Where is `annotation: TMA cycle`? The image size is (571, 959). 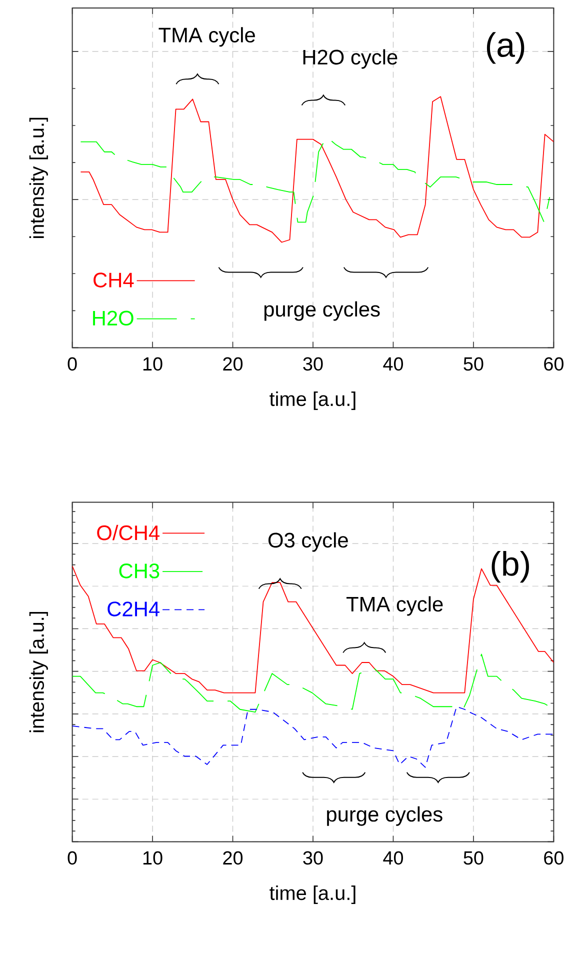
annotation: TMA cycle is located at coordinates (394, 606).